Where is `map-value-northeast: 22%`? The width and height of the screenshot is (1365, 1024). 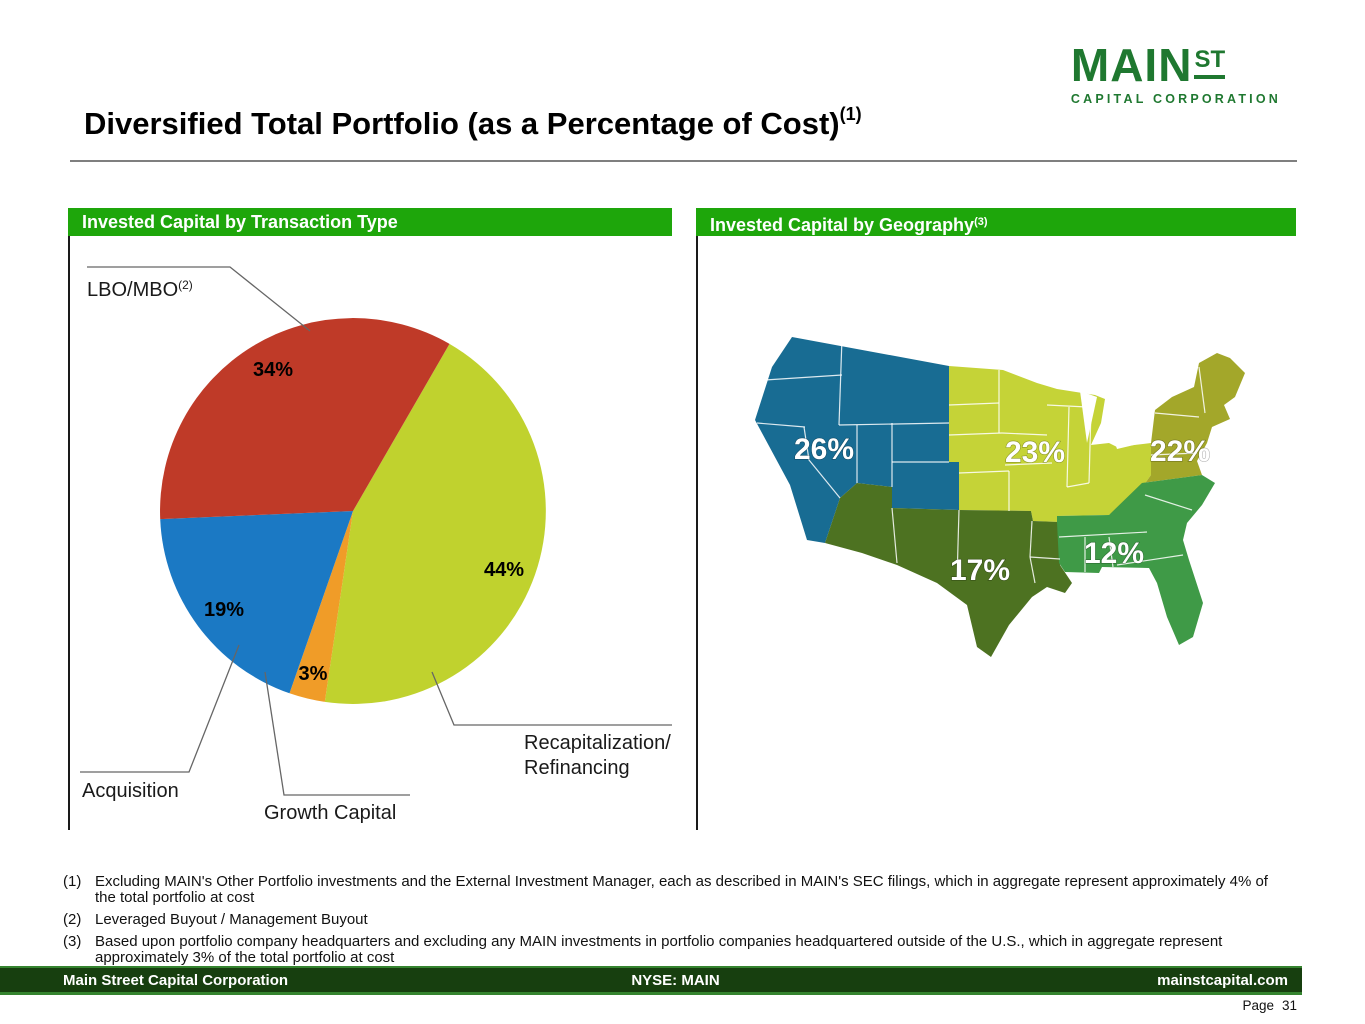 map-value-northeast: 22% is located at coordinates (1180, 451).